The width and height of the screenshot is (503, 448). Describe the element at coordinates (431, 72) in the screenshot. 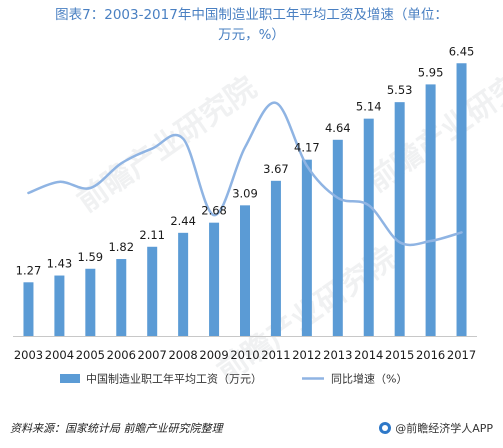

I see `bar-value-label: 5.95` at that location.